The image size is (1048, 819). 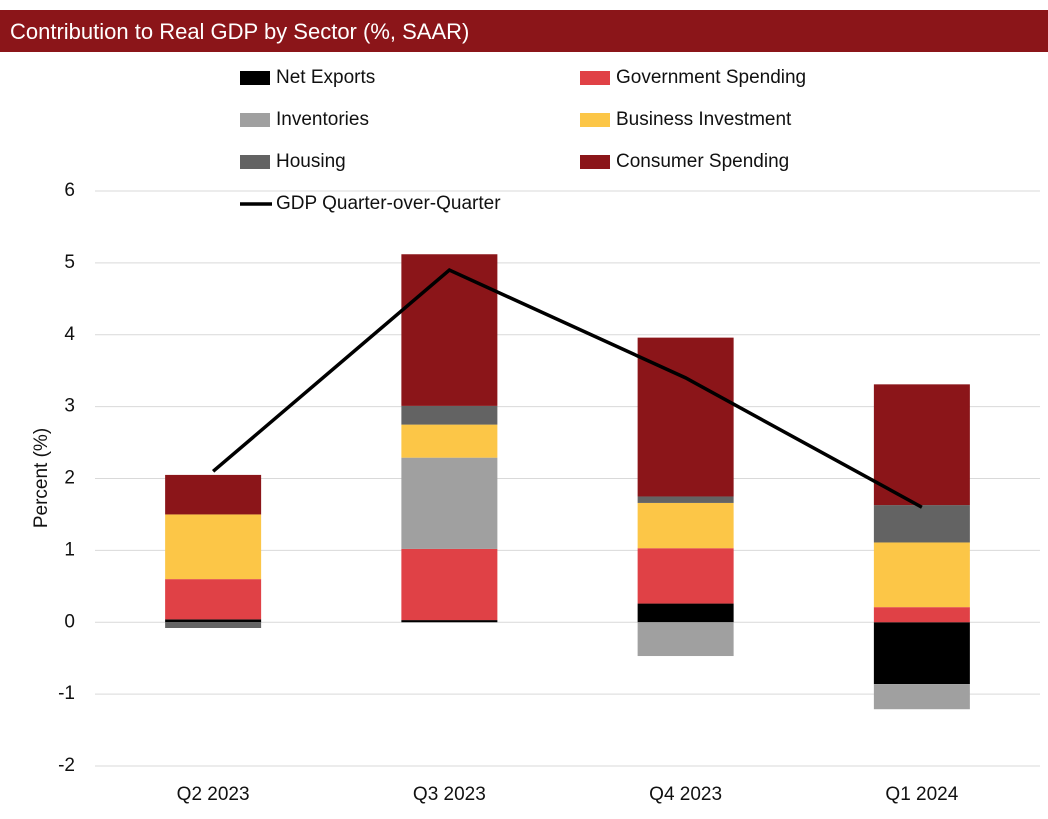 What do you see at coordinates (69, 262) in the screenshot?
I see `y-tick-label: 5` at bounding box center [69, 262].